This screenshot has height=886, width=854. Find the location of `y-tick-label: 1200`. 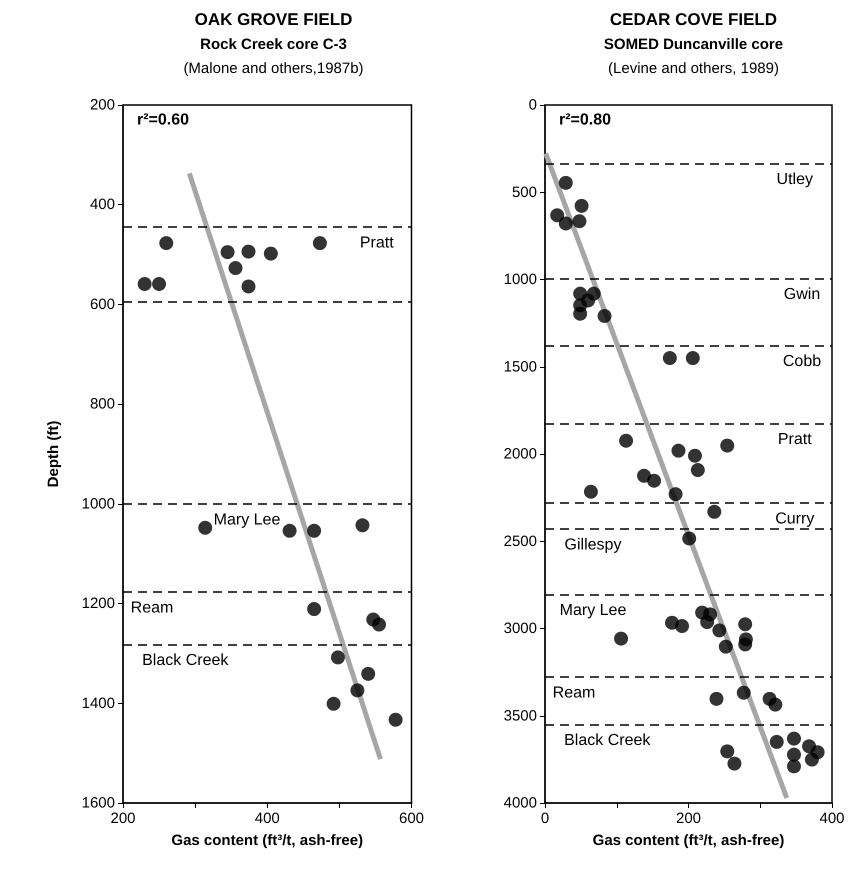

y-tick-label: 1200 is located at coordinates (98, 603).